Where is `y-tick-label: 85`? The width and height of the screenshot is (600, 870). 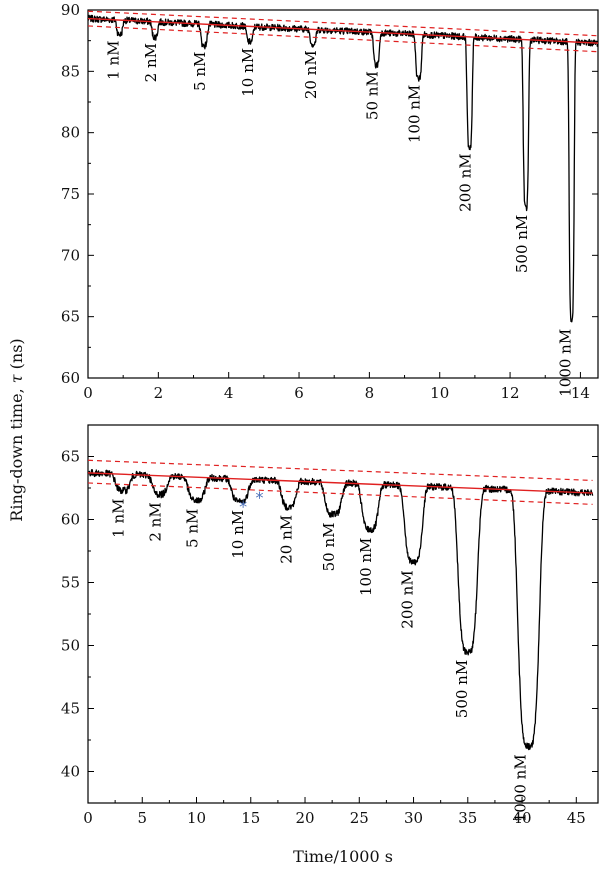
y-tick-label: 85 is located at coordinates (70, 71).